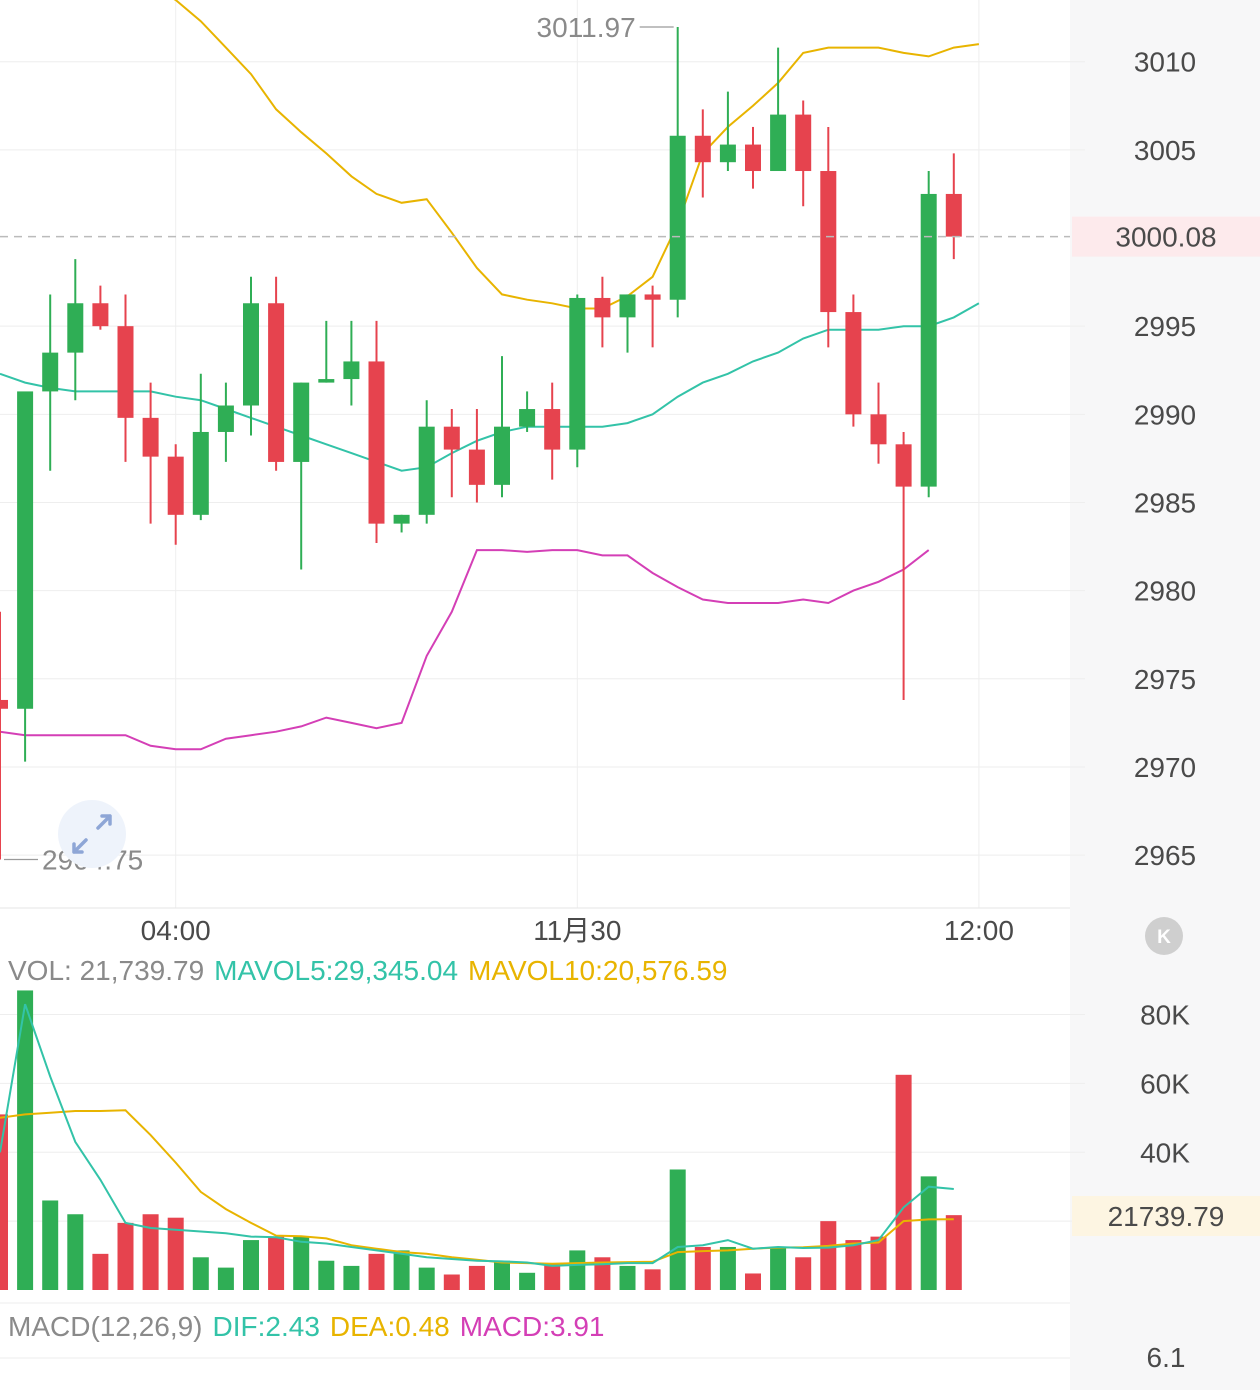 This screenshot has width=1260, height=1390. Describe the element at coordinates (576, 155) in the screenshot. I see `upper-band-line` at that location.